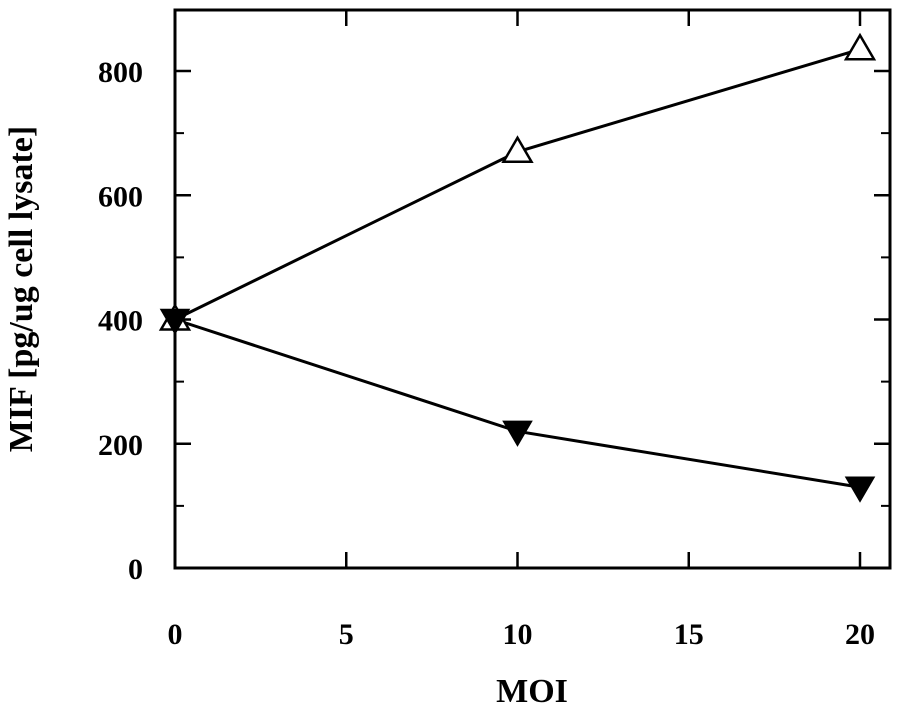 The height and width of the screenshot is (712, 900). I want to click on x-tick-label: 10, so click(518, 634).